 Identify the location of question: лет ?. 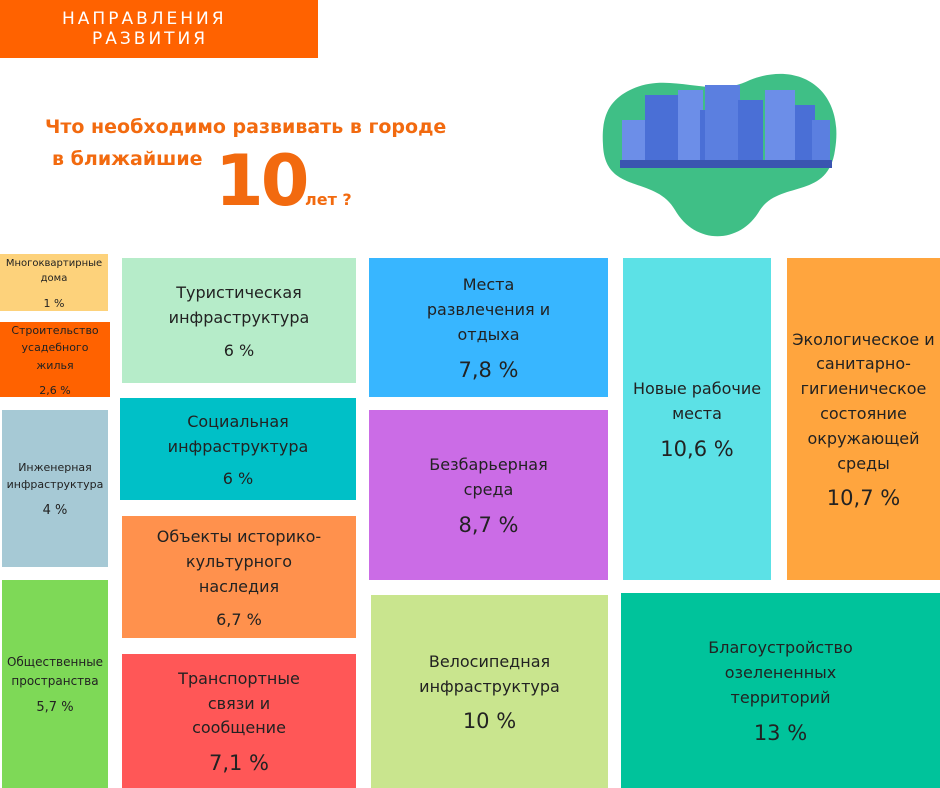
(328, 199).